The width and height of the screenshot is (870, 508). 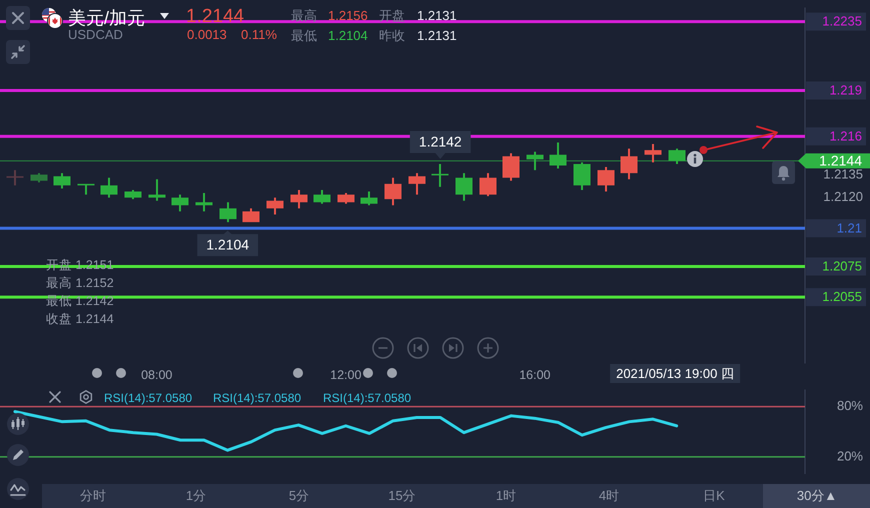 I want to click on text: 4时, so click(x=609, y=496).